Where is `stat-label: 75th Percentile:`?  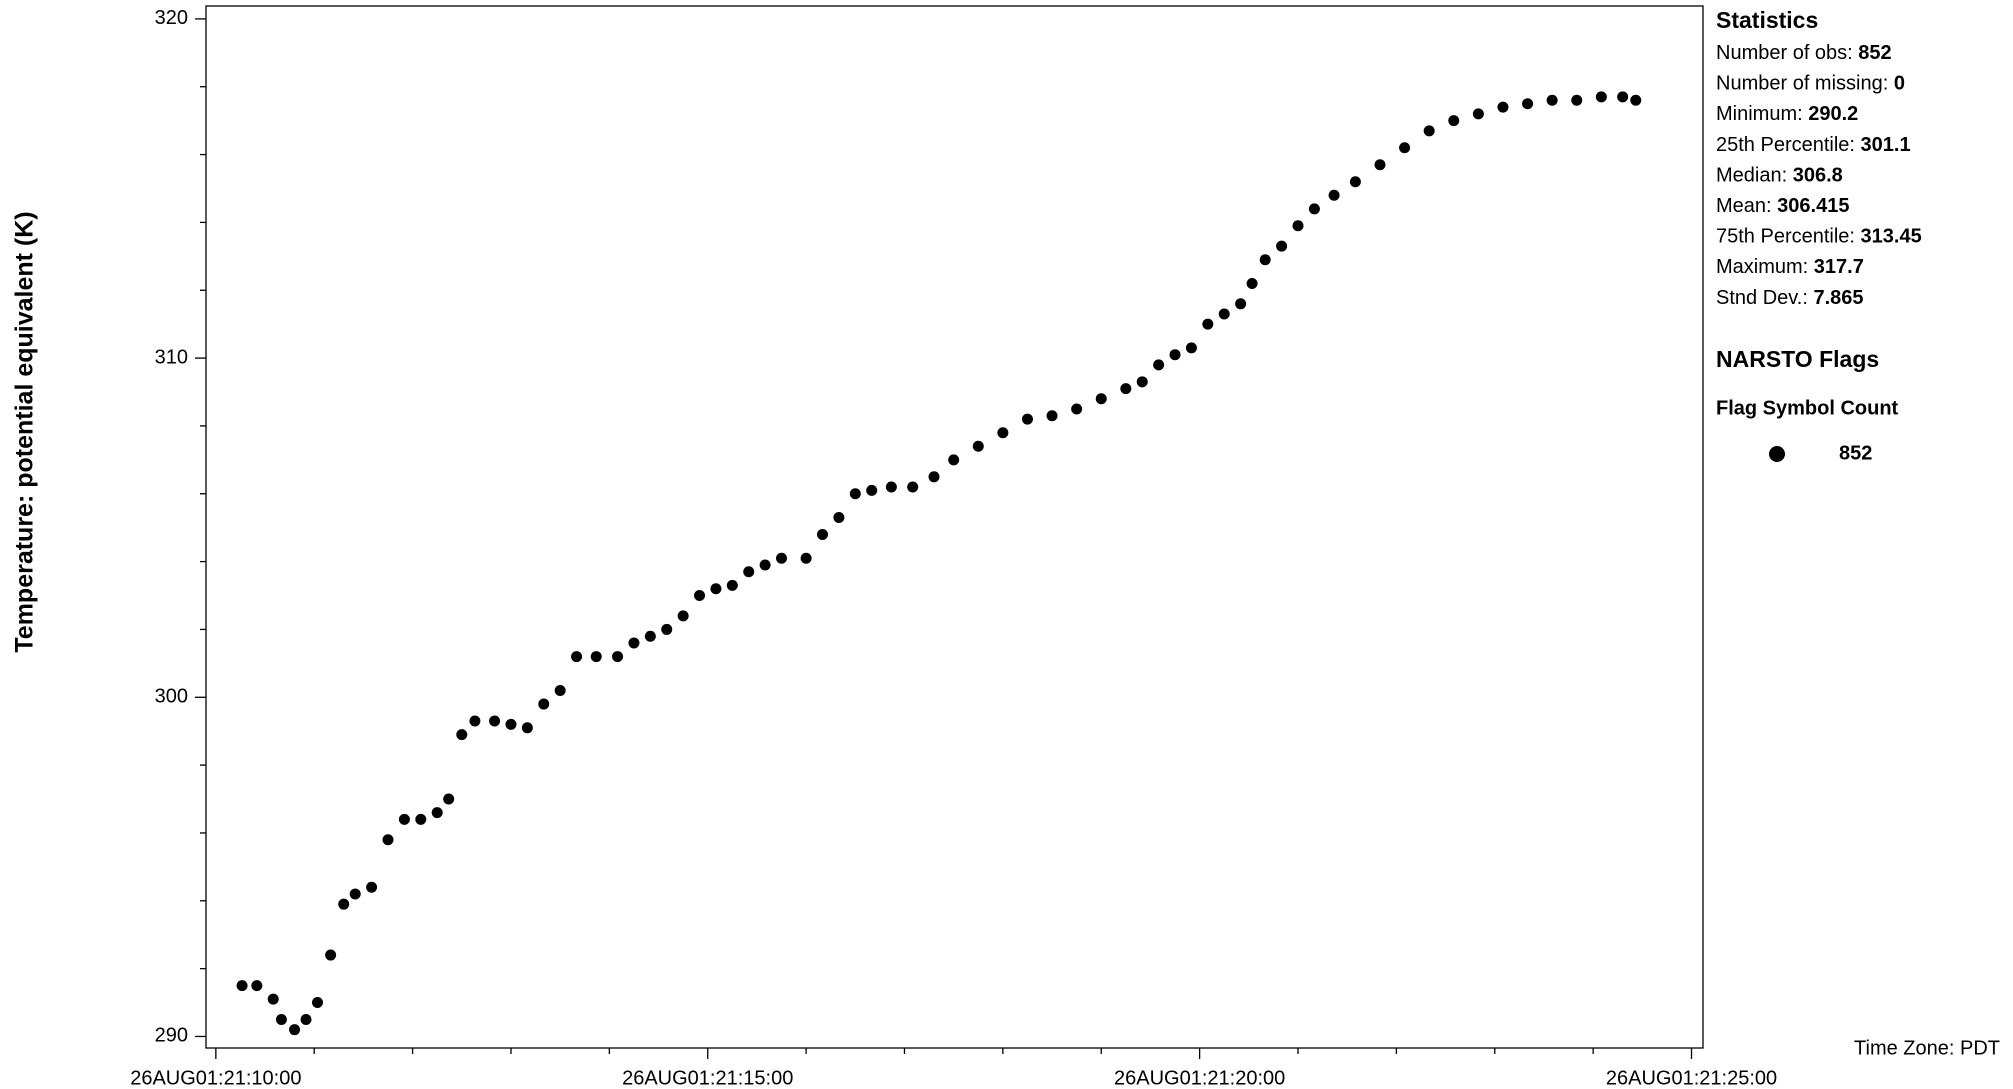
stat-label: 75th Percentile: is located at coordinates (1785, 237).